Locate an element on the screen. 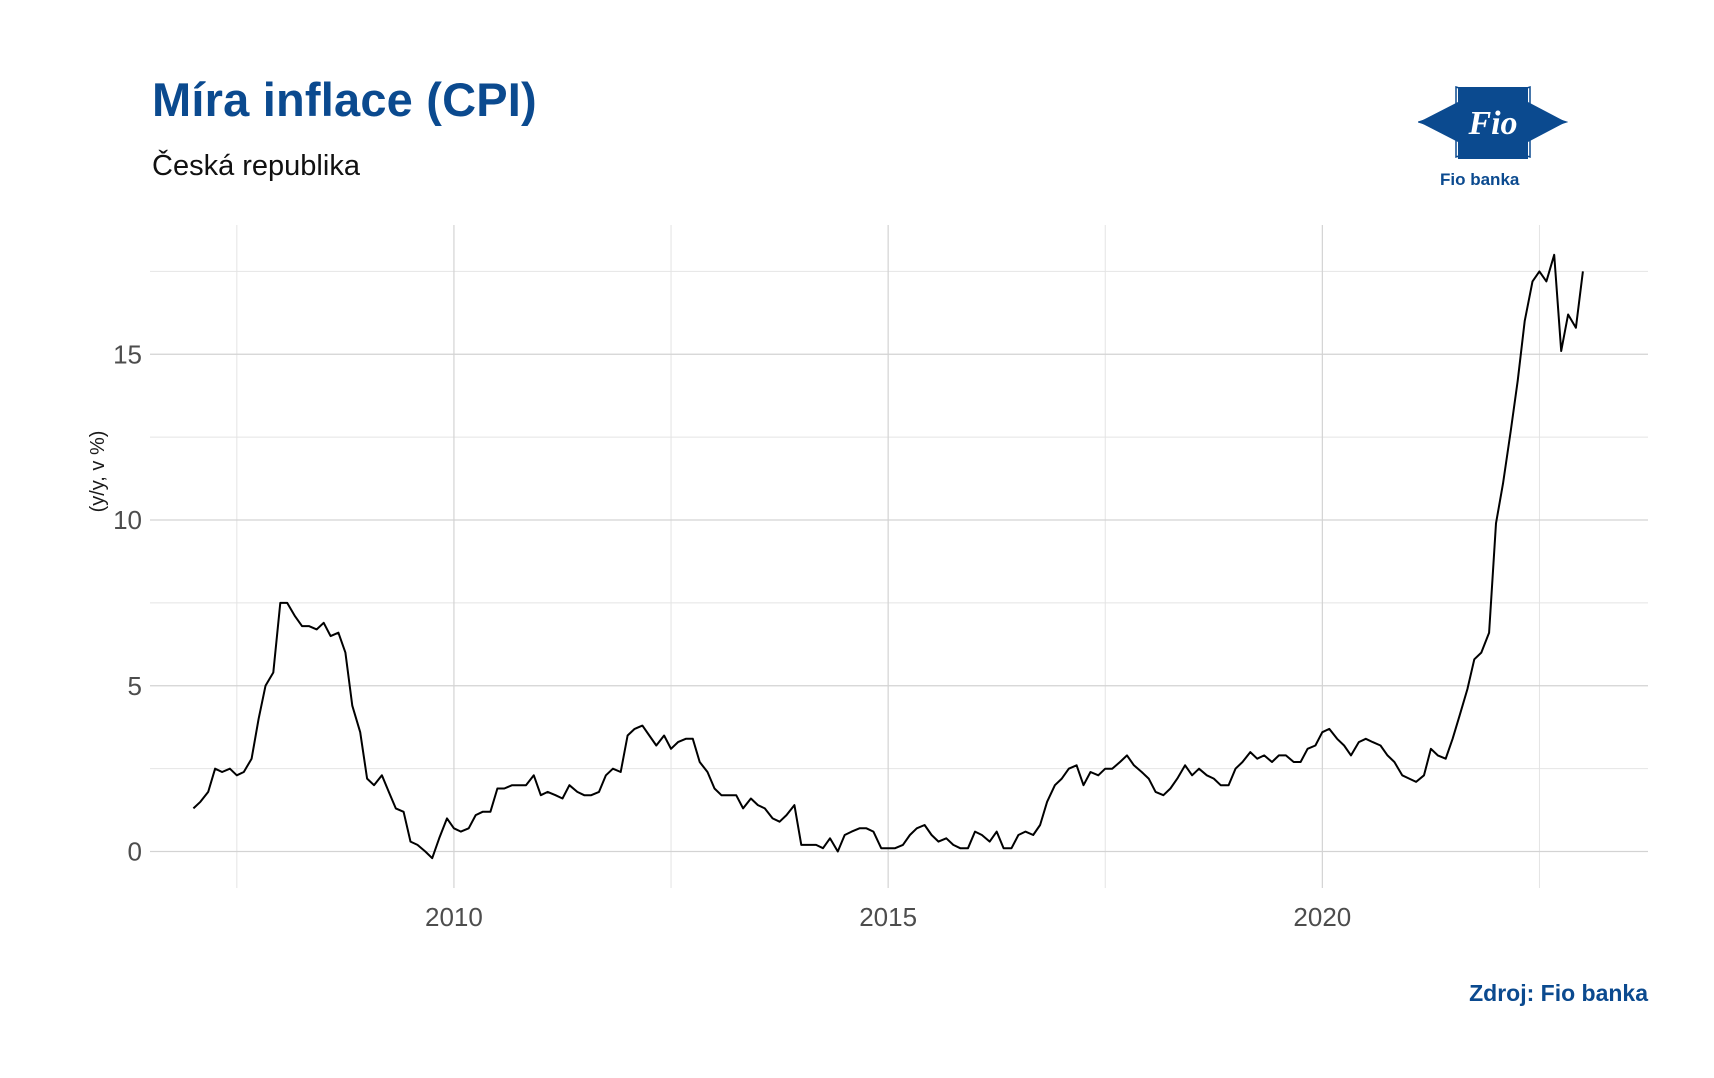 Image resolution: width=1714 pixels, height=1078 pixels. y-axis-label: (y/y, v %) is located at coordinates (98, 472).